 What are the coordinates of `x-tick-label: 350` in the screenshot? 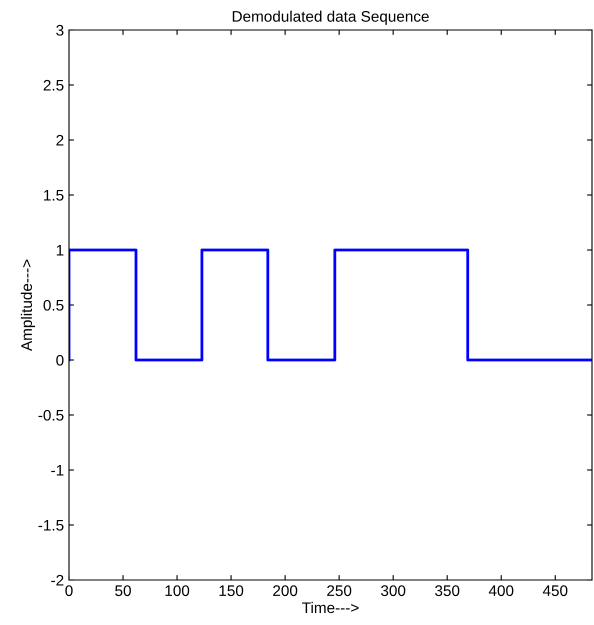 It's located at (447, 590).